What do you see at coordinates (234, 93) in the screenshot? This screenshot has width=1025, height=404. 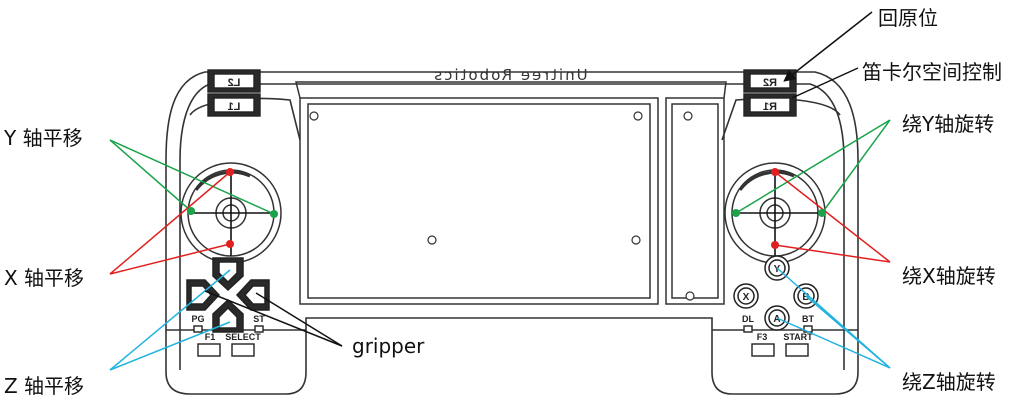 I see `left-shoulder-buttons` at bounding box center [234, 93].